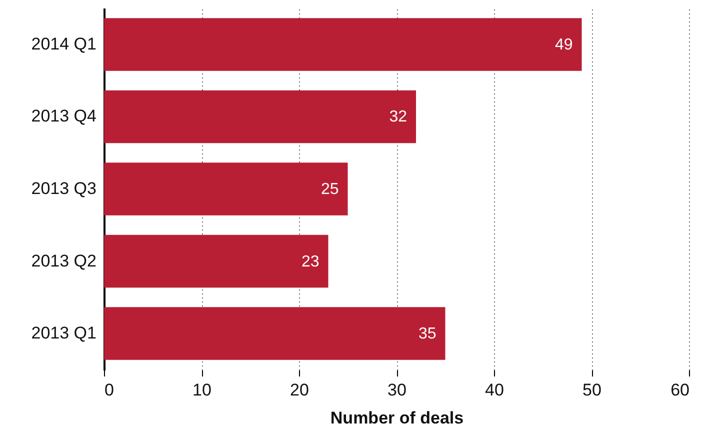 This screenshot has width=705, height=438. I want to click on data-label: 25, so click(329, 189).